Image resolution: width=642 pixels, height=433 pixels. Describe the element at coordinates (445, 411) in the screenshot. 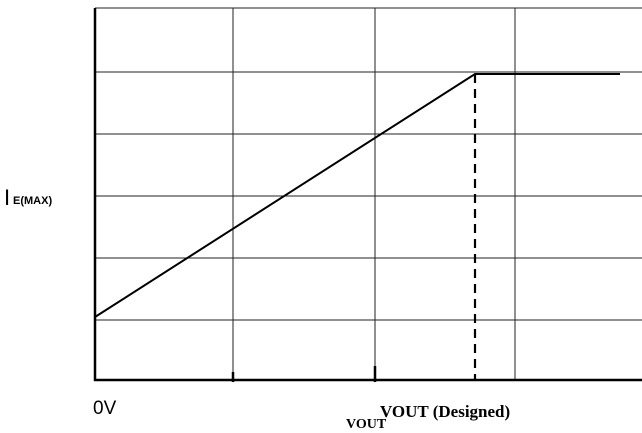

I see `vout-designed-label: VOUT (Designed)` at that location.